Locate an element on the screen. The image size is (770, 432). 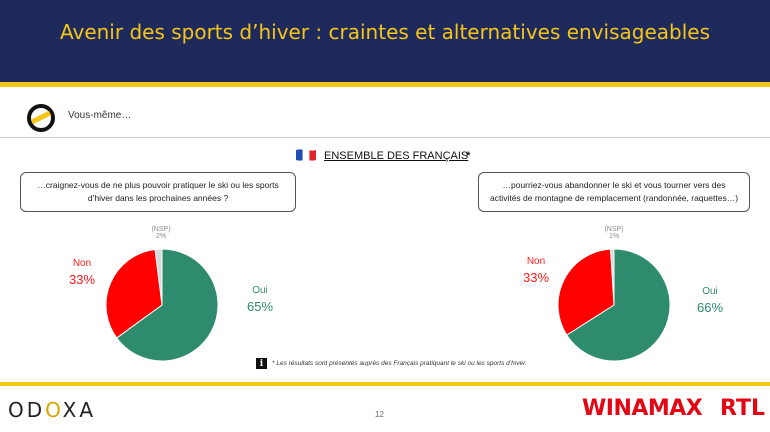
header-accent-bar is located at coordinates (385, 84).